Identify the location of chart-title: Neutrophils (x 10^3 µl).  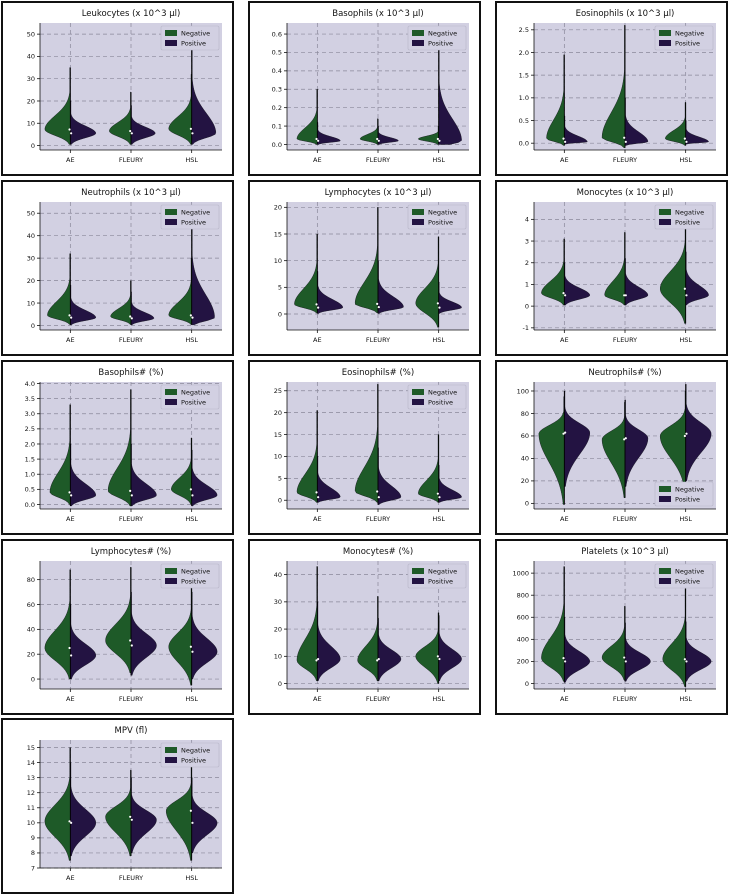
(131, 193).